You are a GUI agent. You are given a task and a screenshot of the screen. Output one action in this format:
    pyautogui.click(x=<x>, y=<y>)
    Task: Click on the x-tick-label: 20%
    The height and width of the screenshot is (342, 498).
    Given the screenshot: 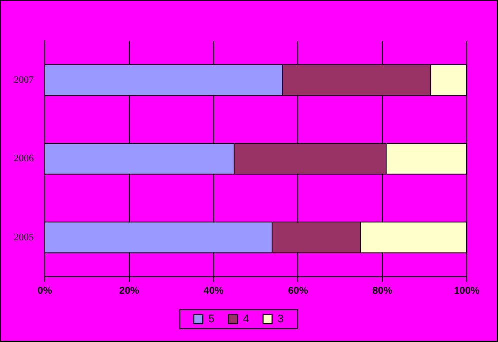 What is the action you would take?
    pyautogui.click(x=129, y=291)
    